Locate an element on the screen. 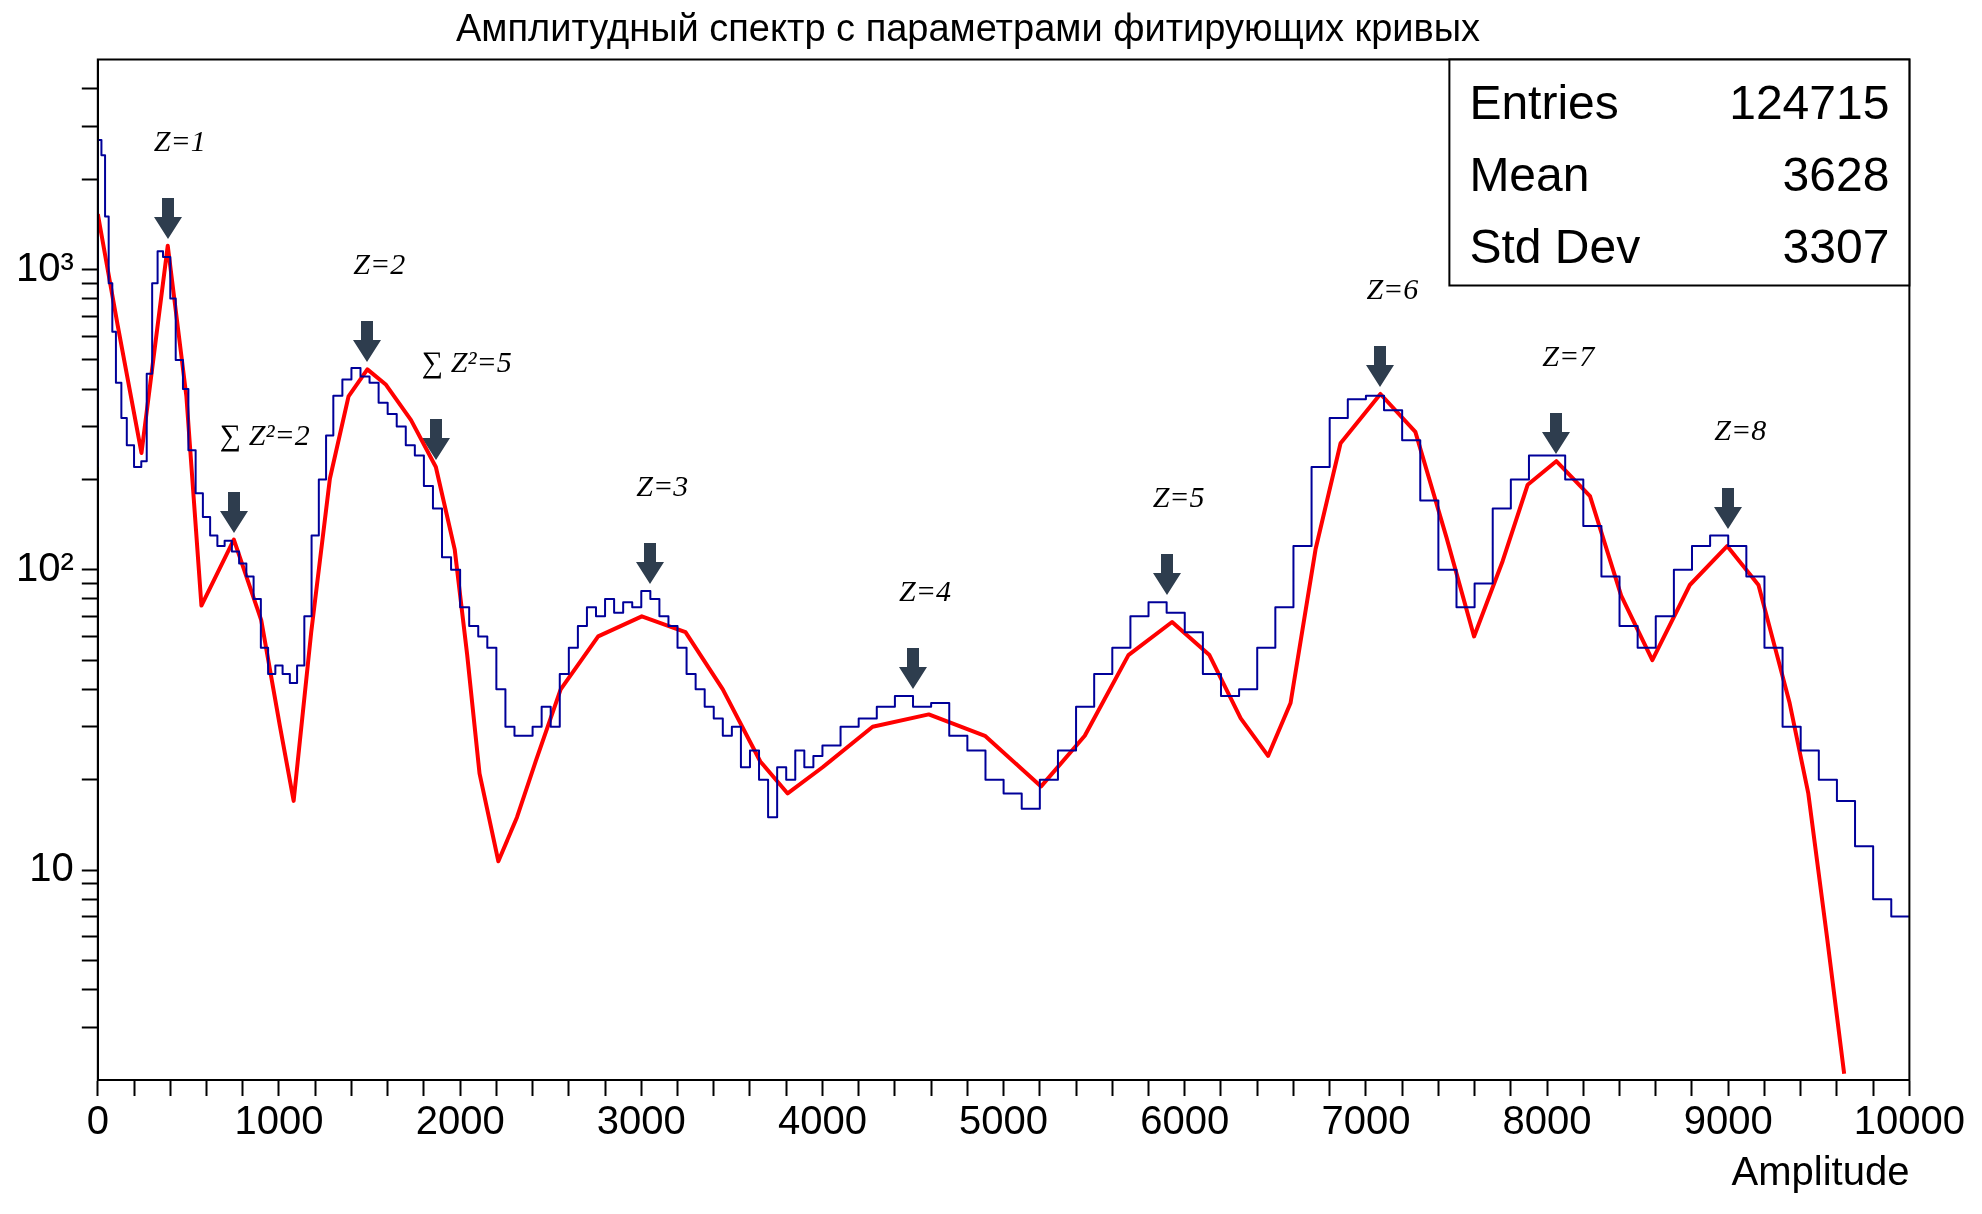  x-tick-label: 2000 is located at coordinates (460, 1120).